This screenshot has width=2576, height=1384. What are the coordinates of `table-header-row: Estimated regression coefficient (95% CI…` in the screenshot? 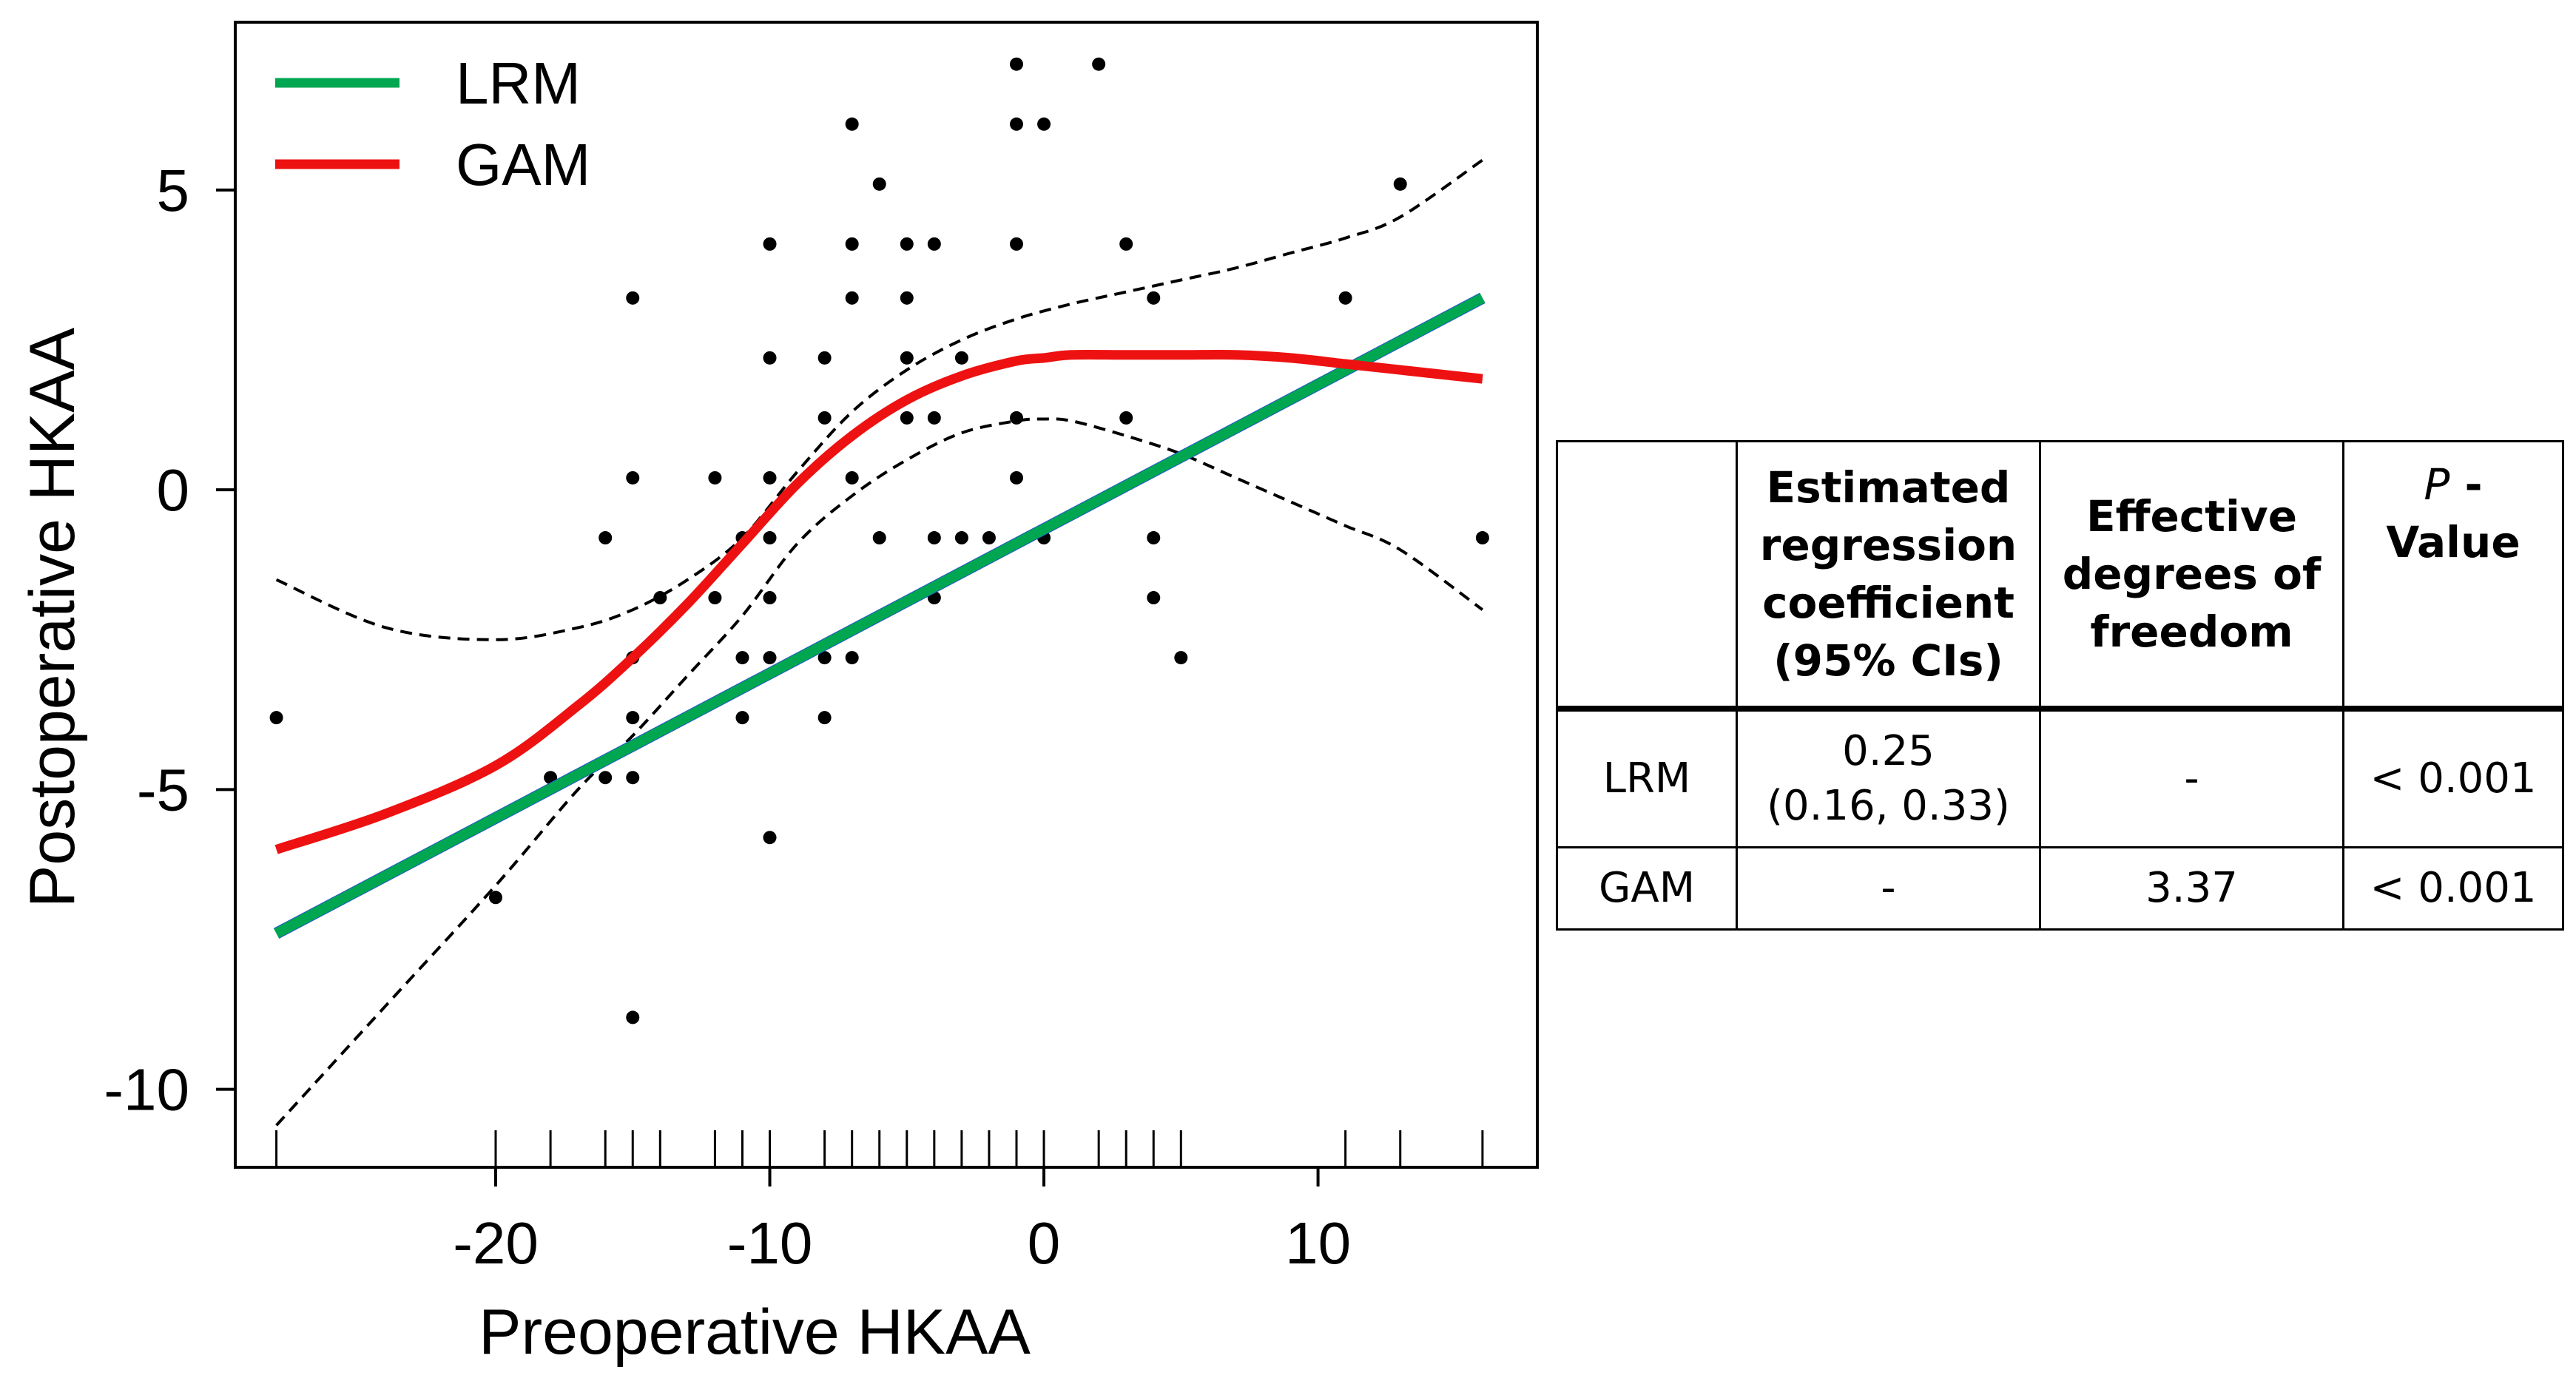 It's located at (2060, 576).